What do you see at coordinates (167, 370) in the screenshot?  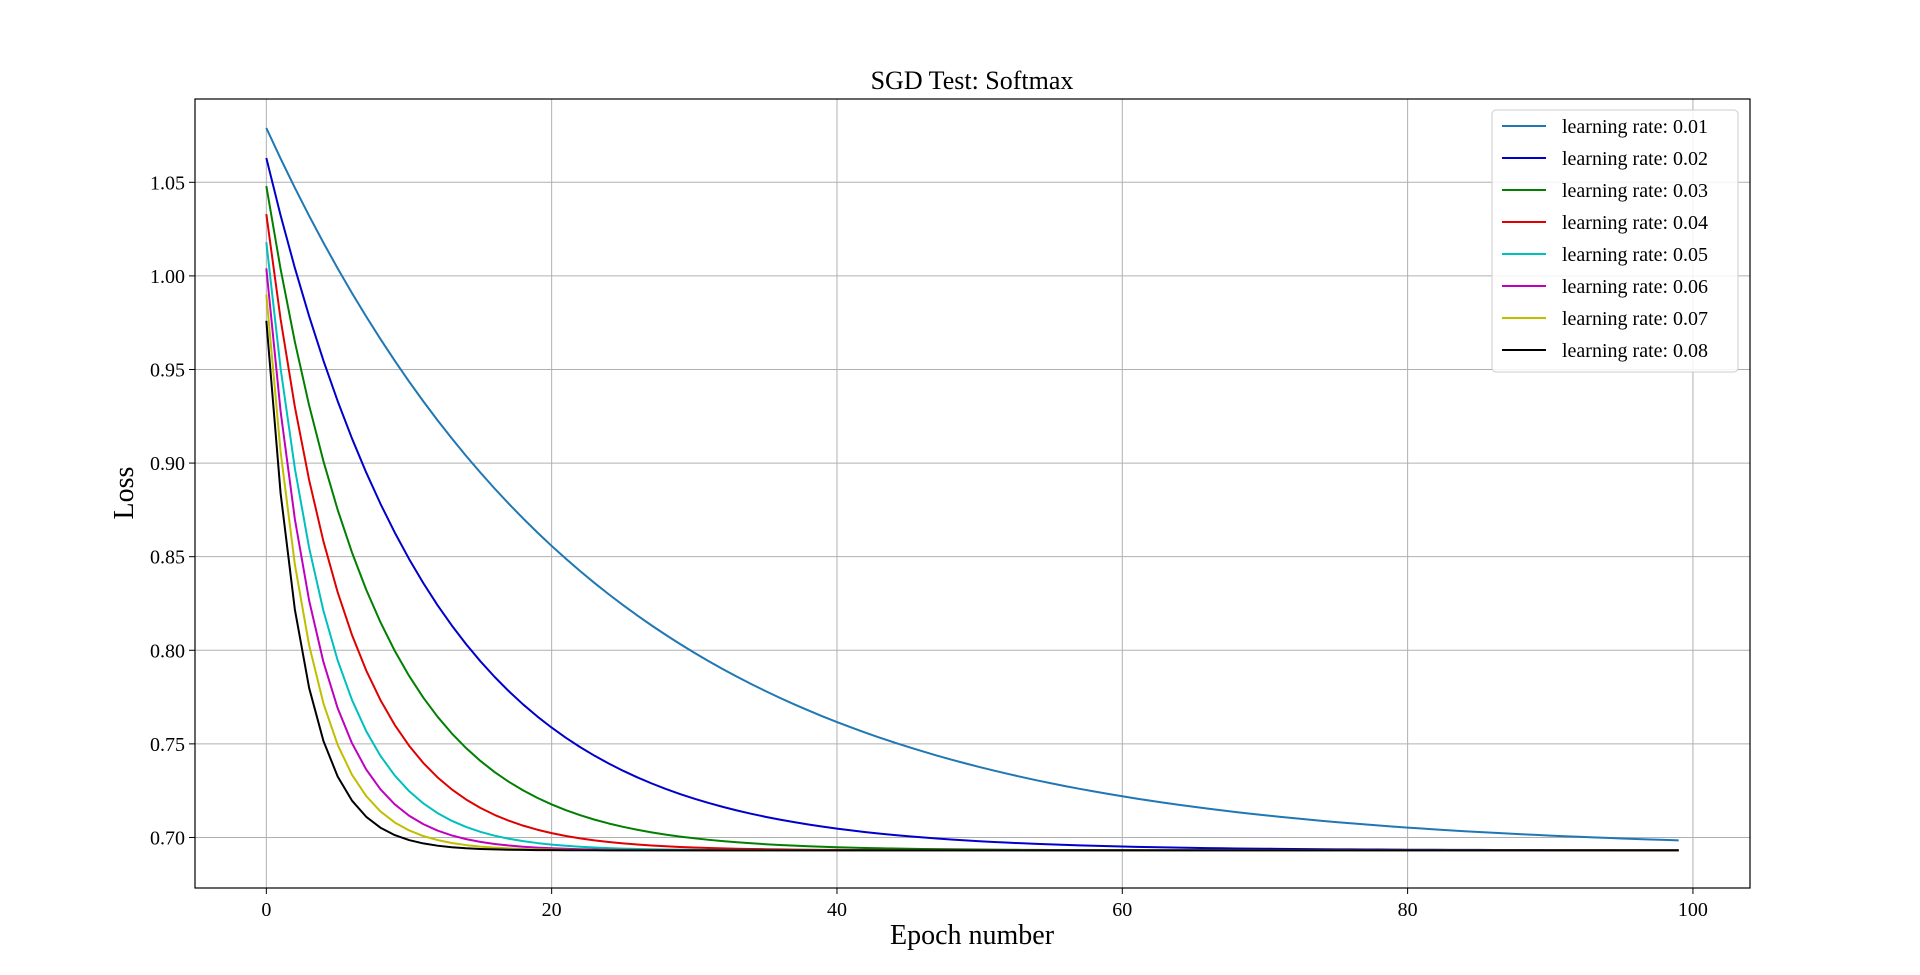 I see `y-tick-label: 0.95` at bounding box center [167, 370].